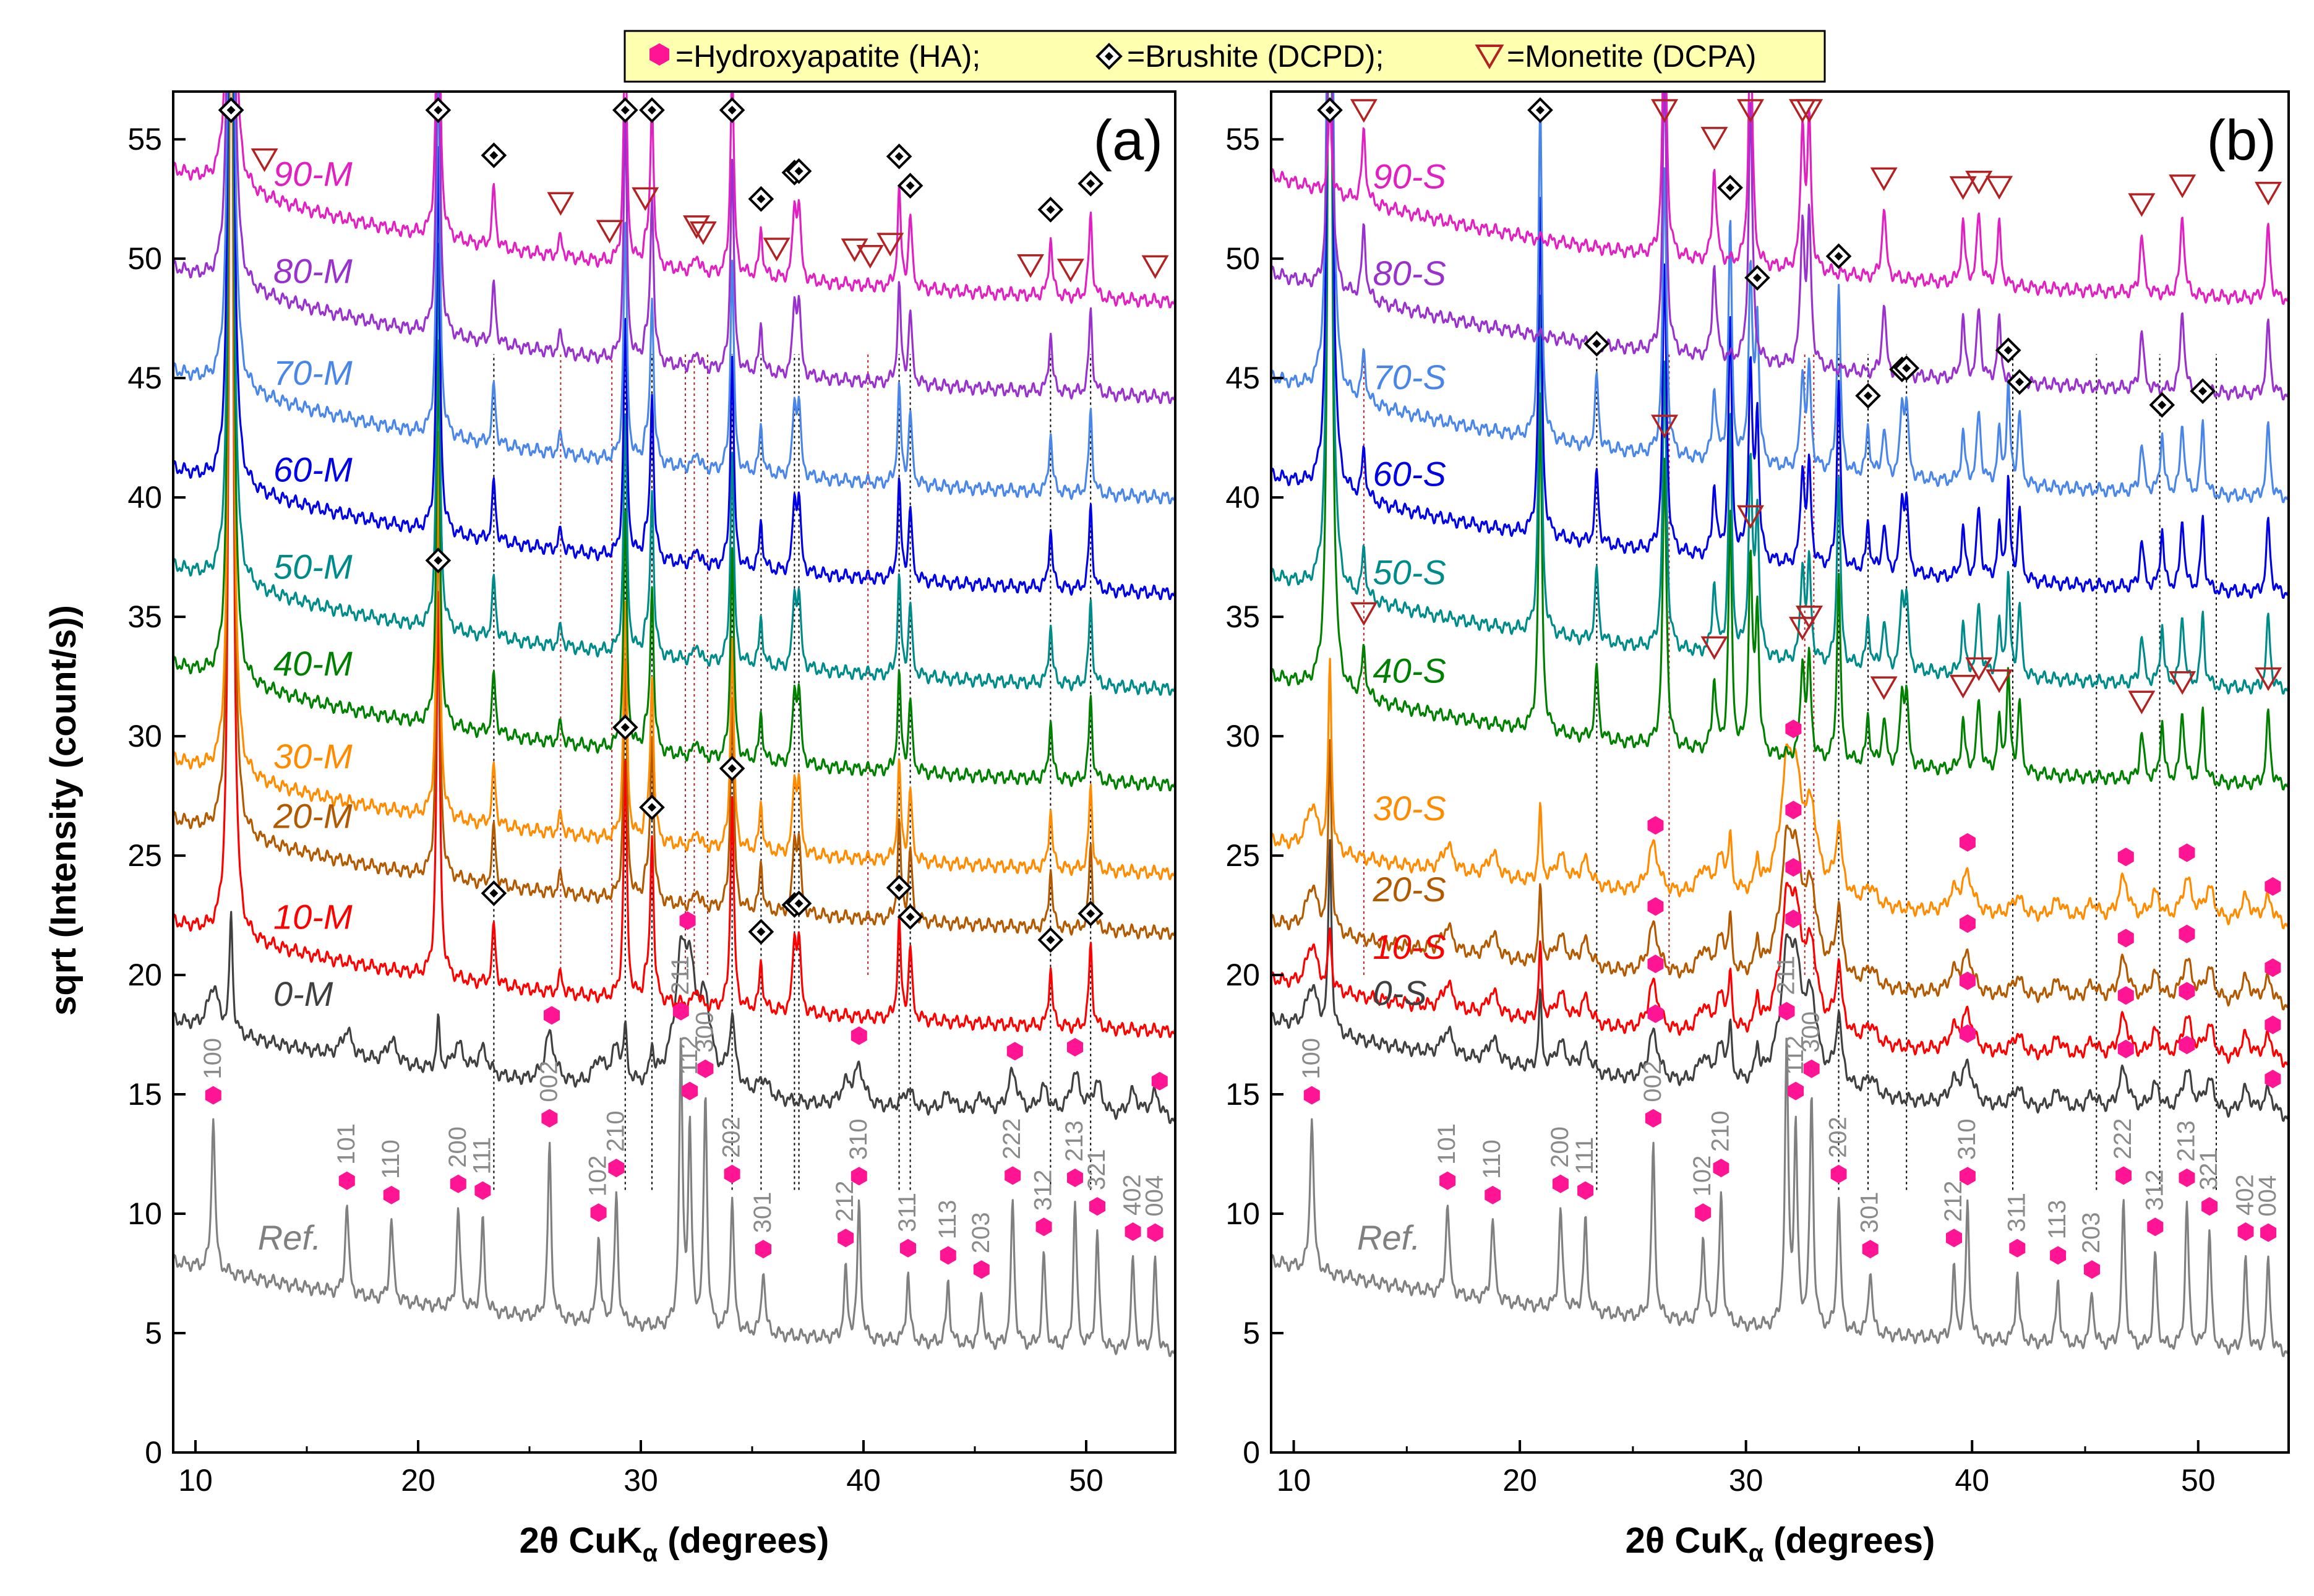 This screenshot has width=2314, height=1596. I want to click on y-tick-label: 25, so click(144, 856).